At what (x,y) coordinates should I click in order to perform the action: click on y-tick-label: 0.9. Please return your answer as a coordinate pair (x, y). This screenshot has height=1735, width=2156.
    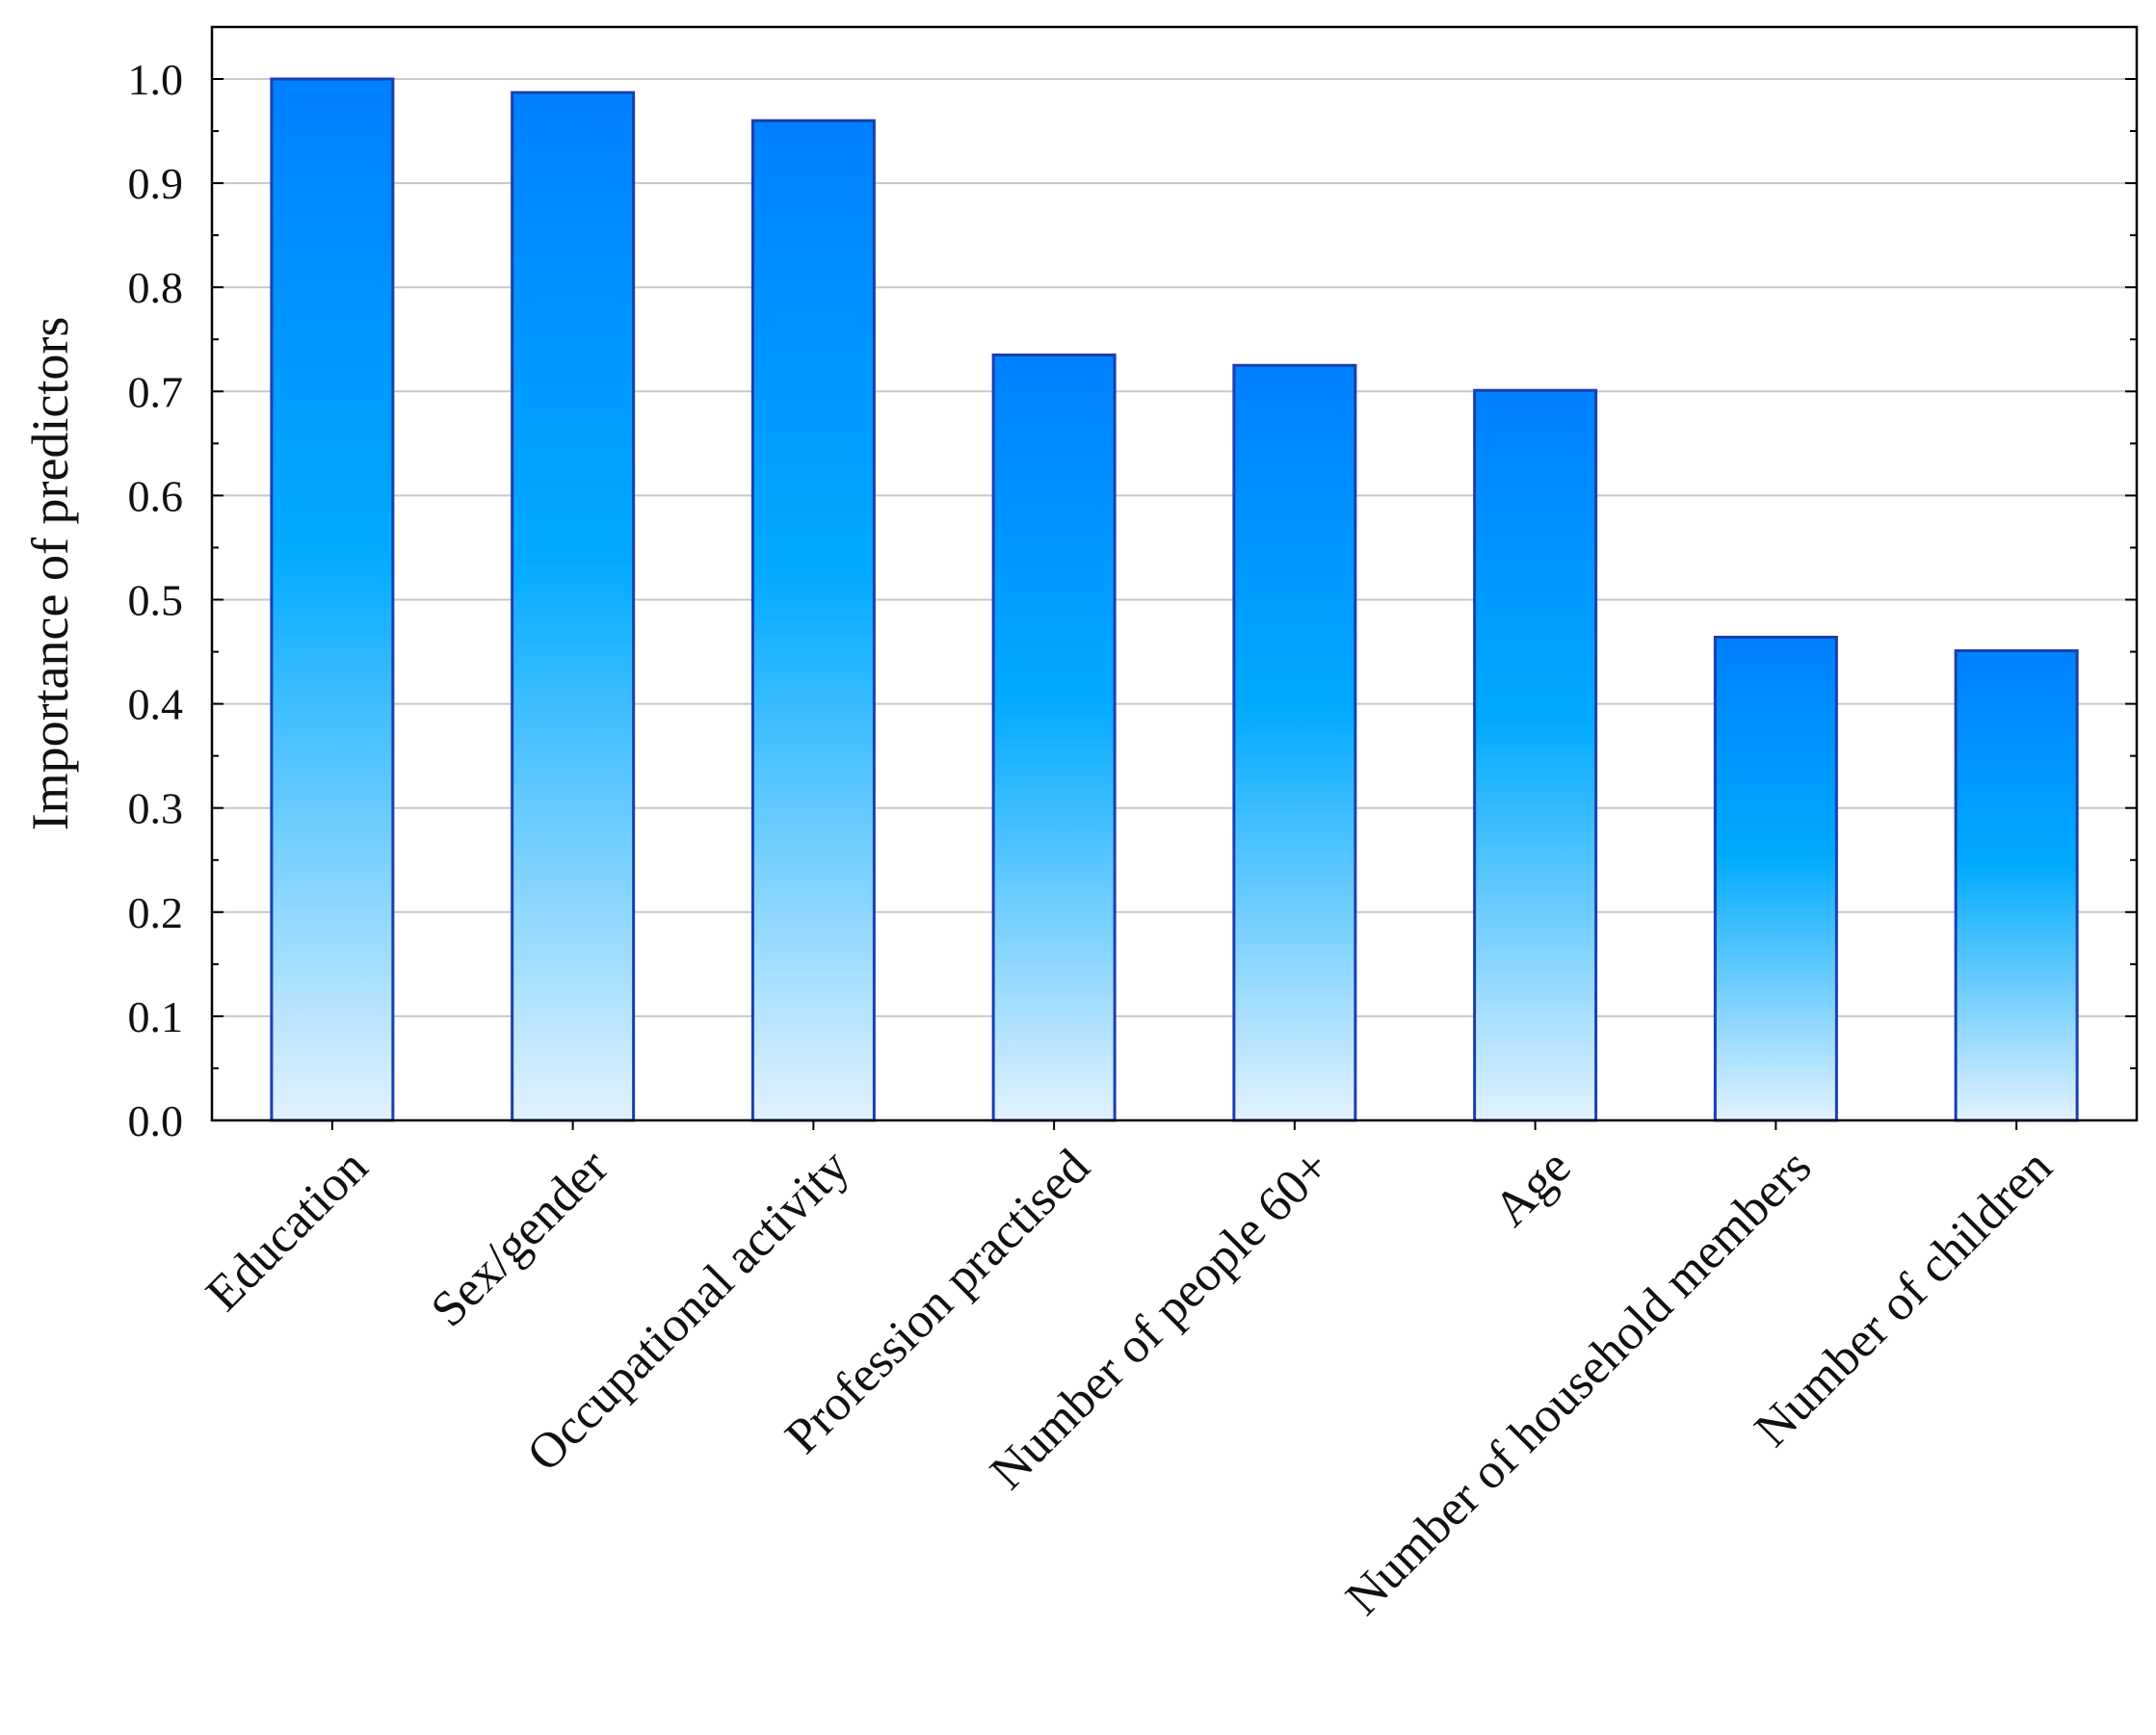
    Looking at the image, I should click on (156, 183).